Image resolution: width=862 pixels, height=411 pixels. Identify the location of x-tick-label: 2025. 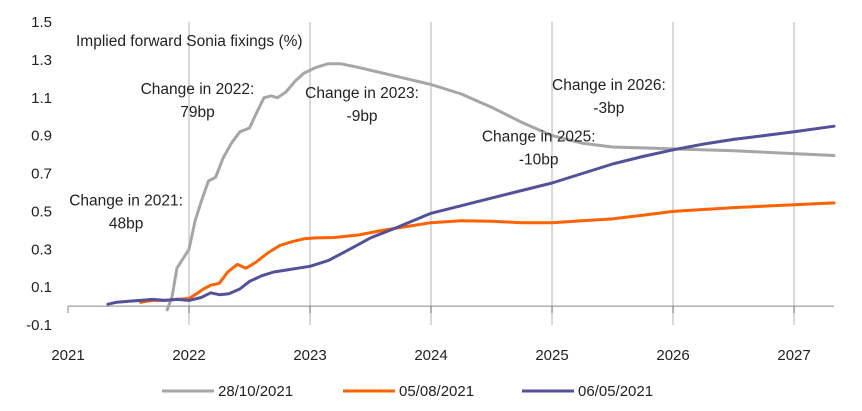
(551, 355).